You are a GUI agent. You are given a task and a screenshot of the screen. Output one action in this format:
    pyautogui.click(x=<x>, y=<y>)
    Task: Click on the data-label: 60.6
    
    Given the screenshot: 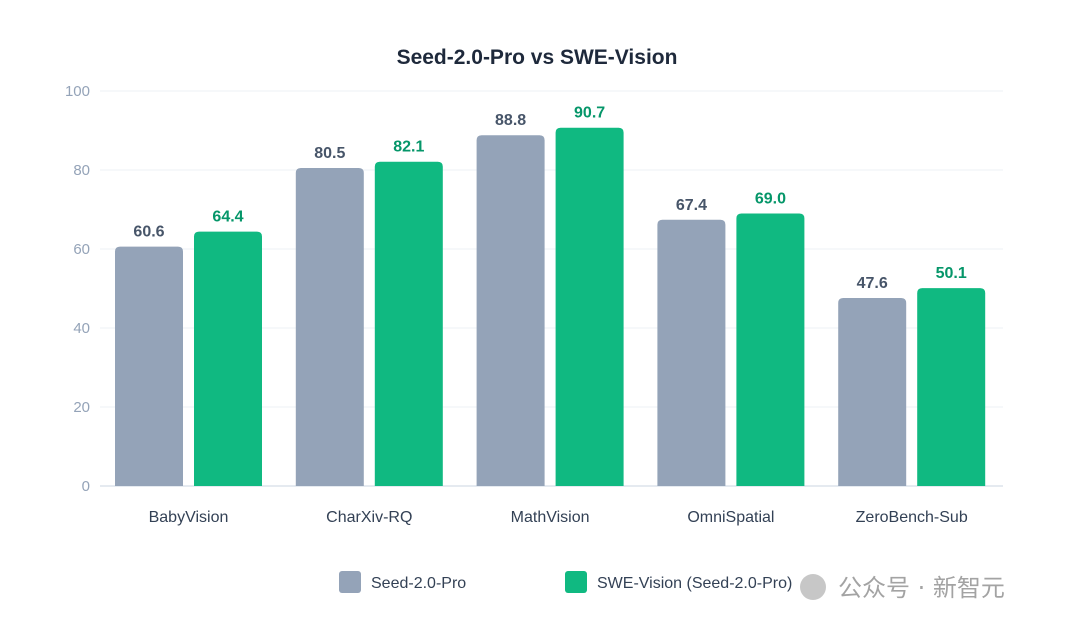 What is the action you would take?
    pyautogui.click(x=148, y=232)
    